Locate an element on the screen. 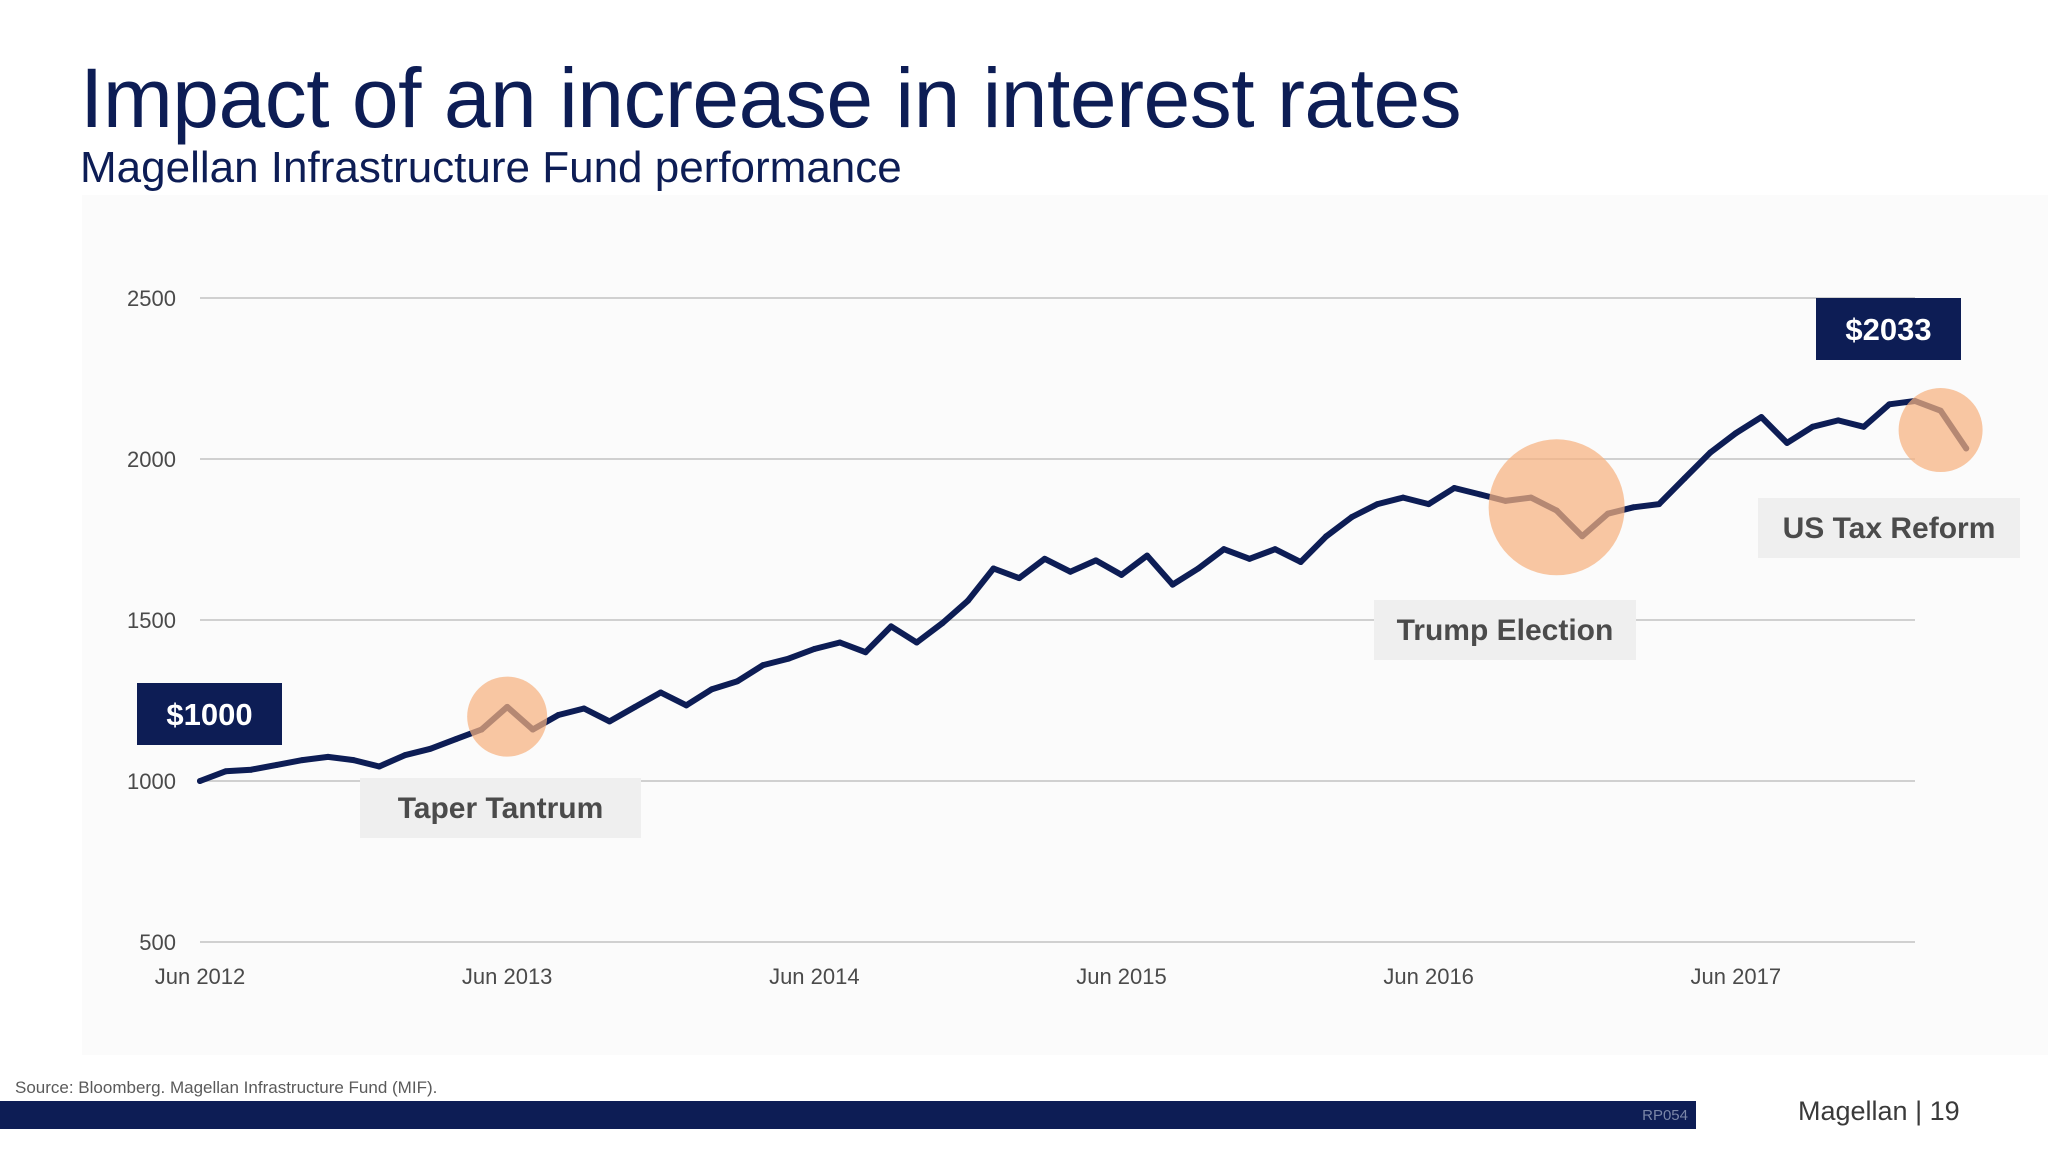 The width and height of the screenshot is (2048, 1153). footer-bar: RP054 is located at coordinates (848, 1115).